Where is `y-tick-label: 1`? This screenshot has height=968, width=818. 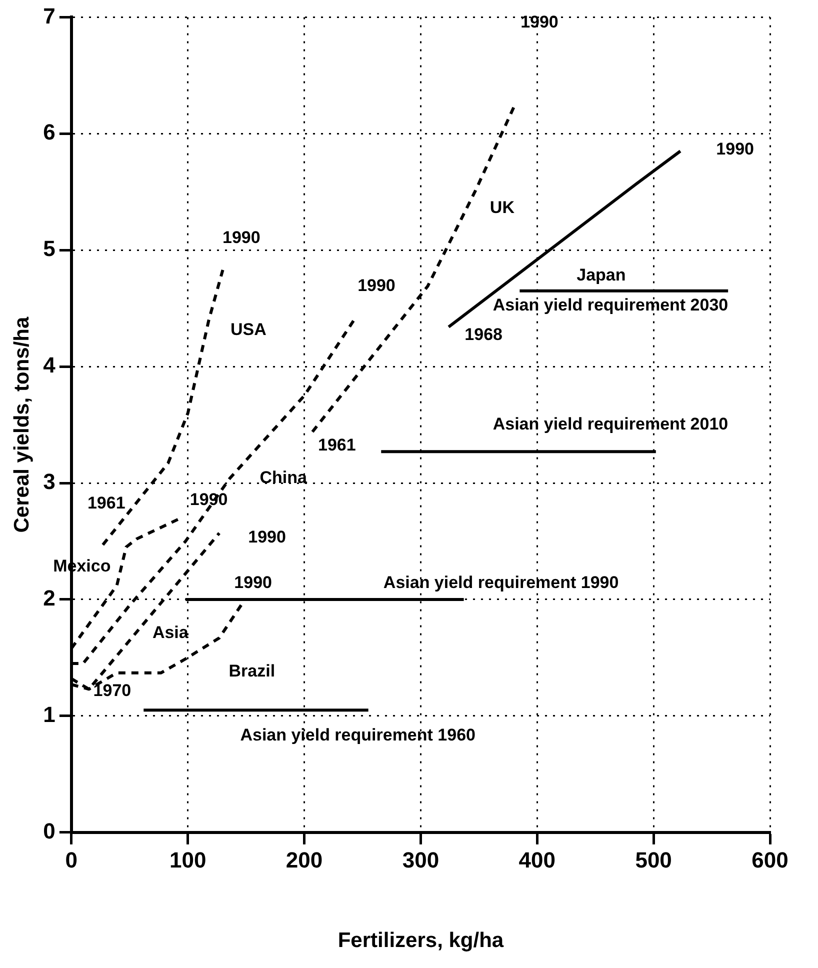
y-tick-label: 1 is located at coordinates (49, 715).